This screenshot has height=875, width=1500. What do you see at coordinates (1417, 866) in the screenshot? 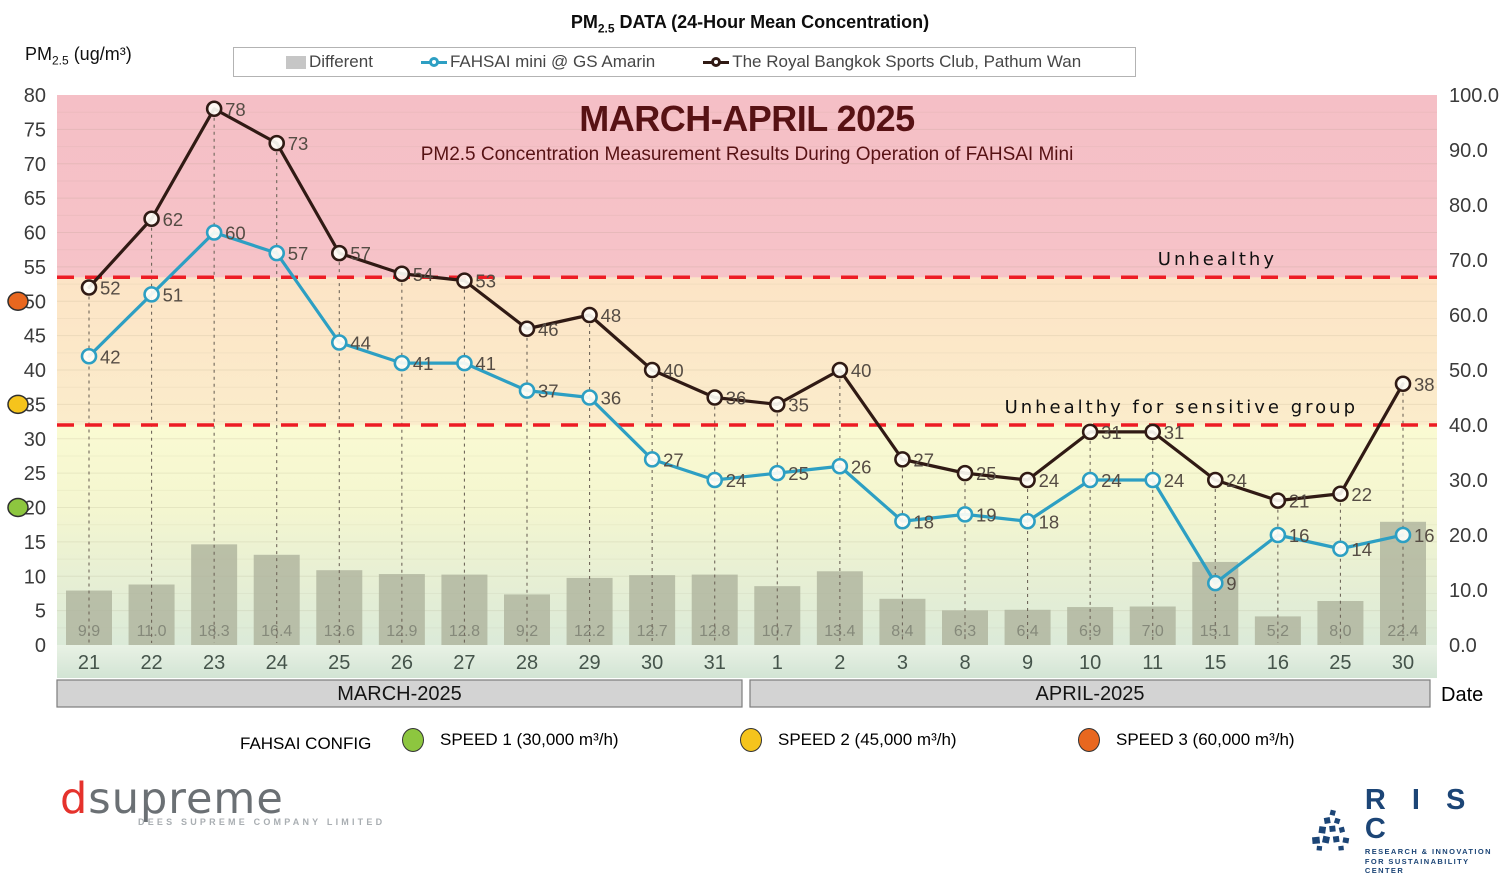
I see `risc-tagline-2: FOR SUSTAINABILITY CENTER` at bounding box center [1417, 866].